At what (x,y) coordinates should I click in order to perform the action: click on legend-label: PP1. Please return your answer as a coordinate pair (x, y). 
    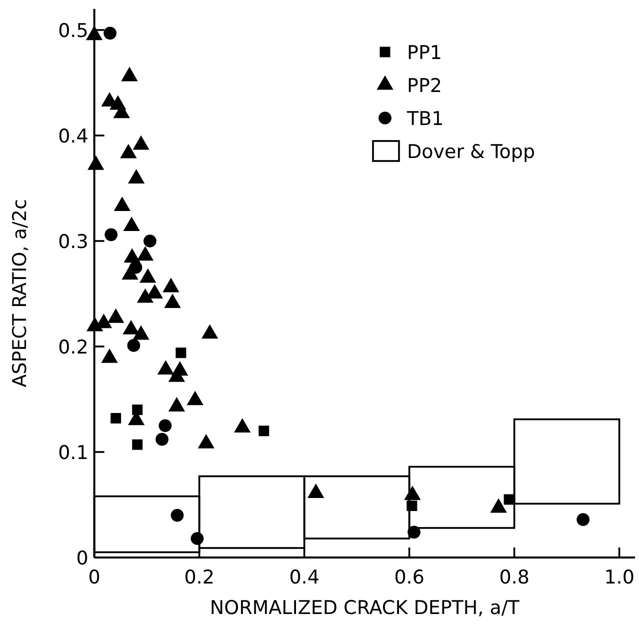
    Looking at the image, I should click on (424, 53).